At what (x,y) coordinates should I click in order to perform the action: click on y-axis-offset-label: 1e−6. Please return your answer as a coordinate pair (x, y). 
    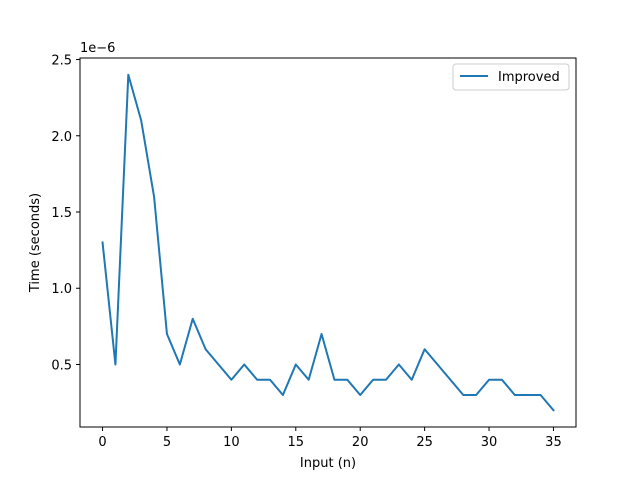
    Looking at the image, I should click on (97, 48).